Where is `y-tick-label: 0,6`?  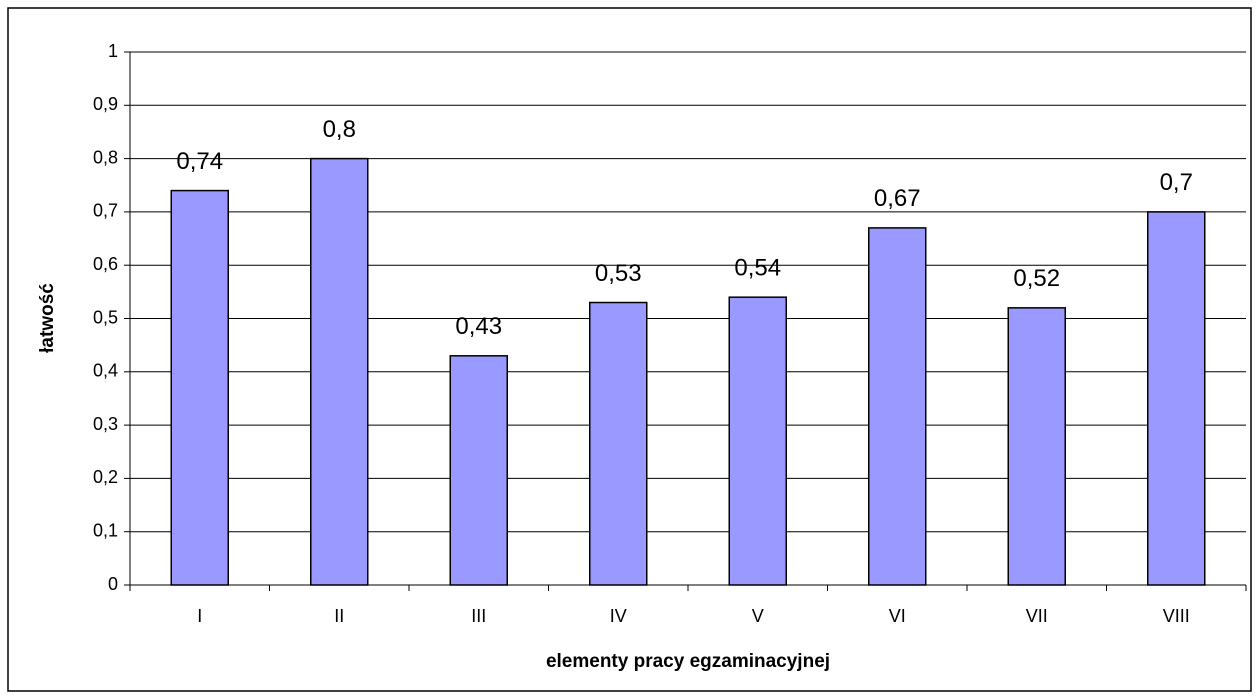 y-tick-label: 0,6 is located at coordinates (105, 264).